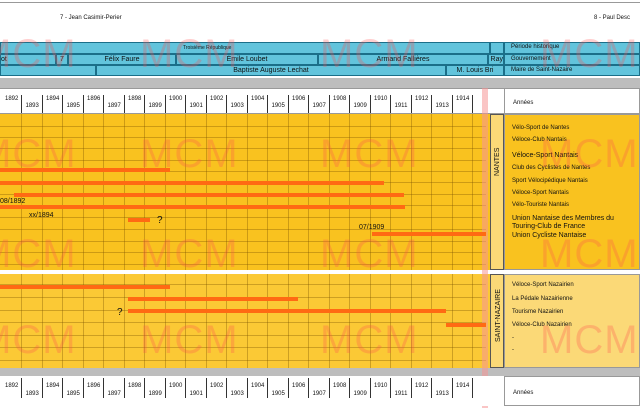  Describe the element at coordinates (411, 388) in the screenshot. I see `bottom-tick-1911` at that location.